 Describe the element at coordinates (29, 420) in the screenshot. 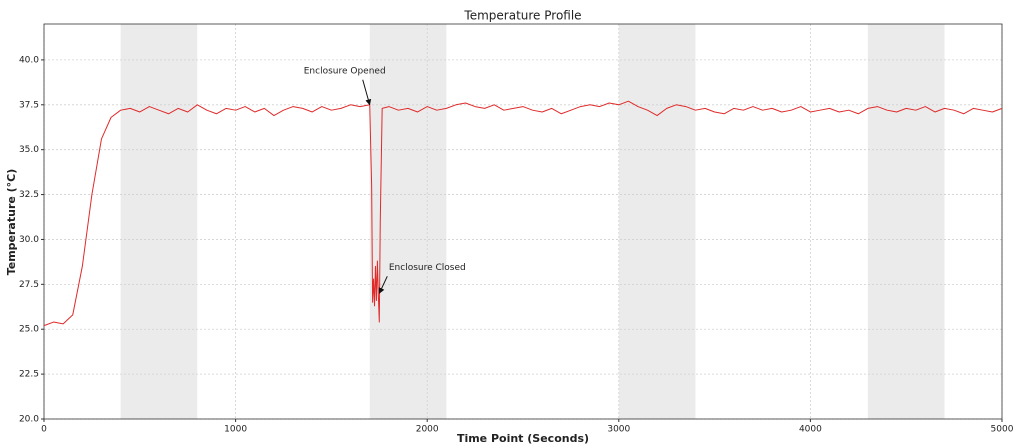

I see `y-tick-label: 20.0` at that location.